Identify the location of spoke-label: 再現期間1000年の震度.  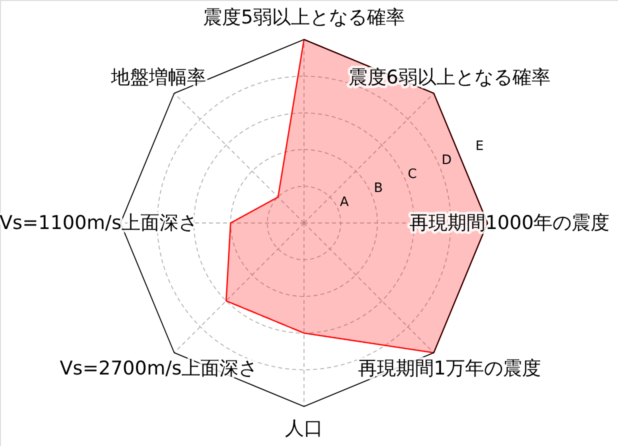
(509, 223).